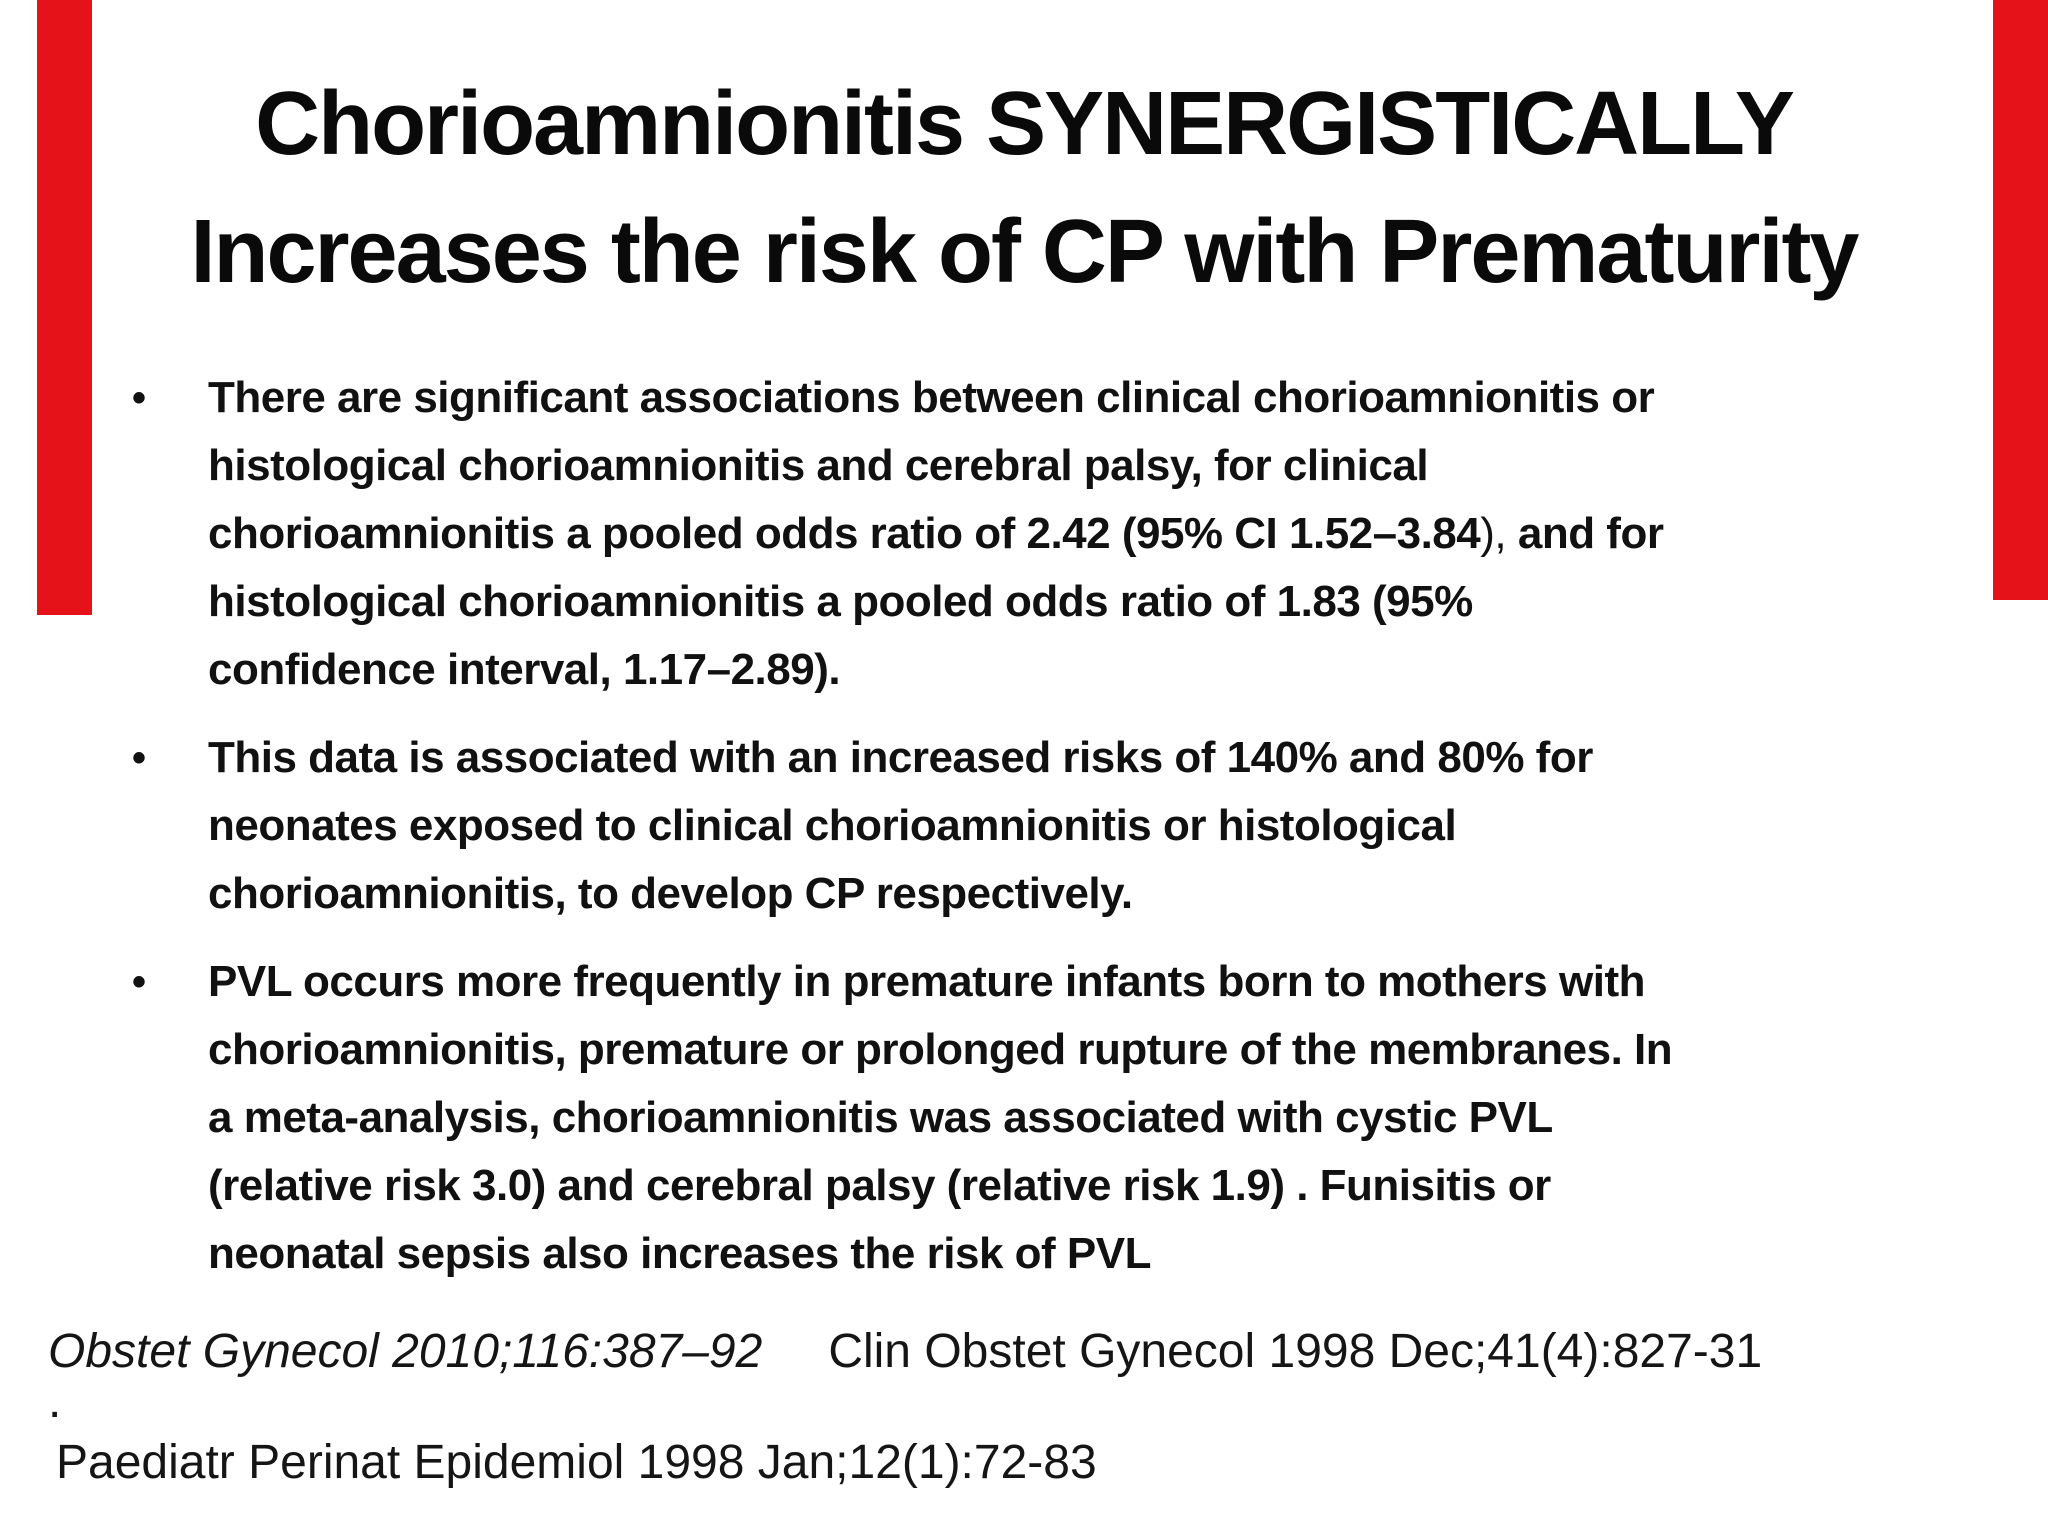 The width and height of the screenshot is (2048, 1536). I want to click on citation-period: ., so click(55, 1401).